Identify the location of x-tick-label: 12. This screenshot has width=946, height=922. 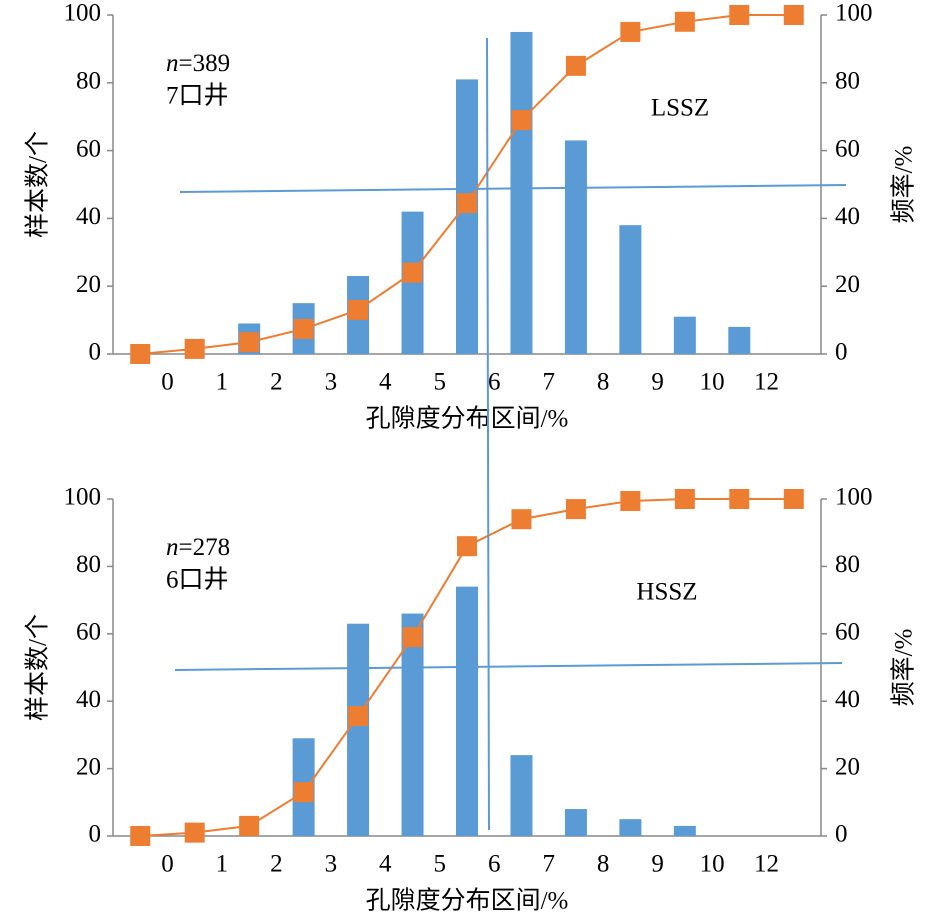
(766, 864).